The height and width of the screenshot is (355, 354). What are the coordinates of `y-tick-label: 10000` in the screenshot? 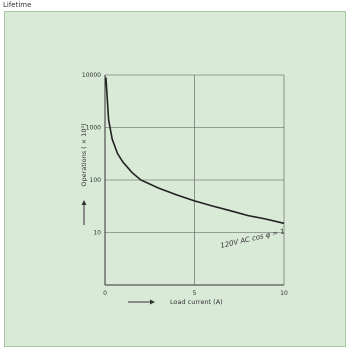 It's located at (91, 75).